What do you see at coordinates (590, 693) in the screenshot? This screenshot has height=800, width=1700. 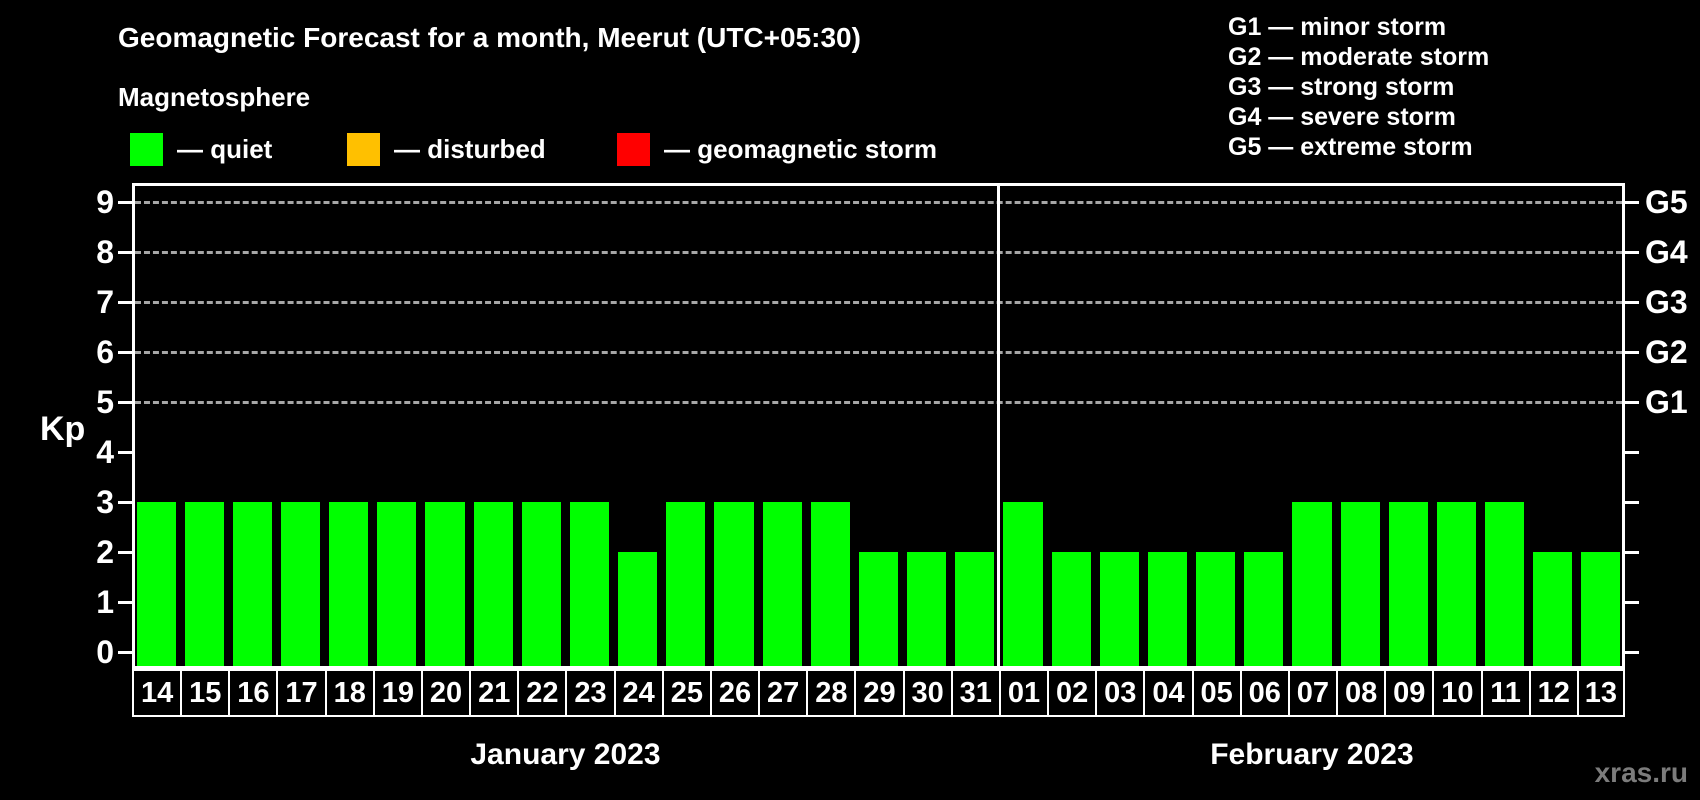 I see `day-cell-23: 23` at bounding box center [590, 693].